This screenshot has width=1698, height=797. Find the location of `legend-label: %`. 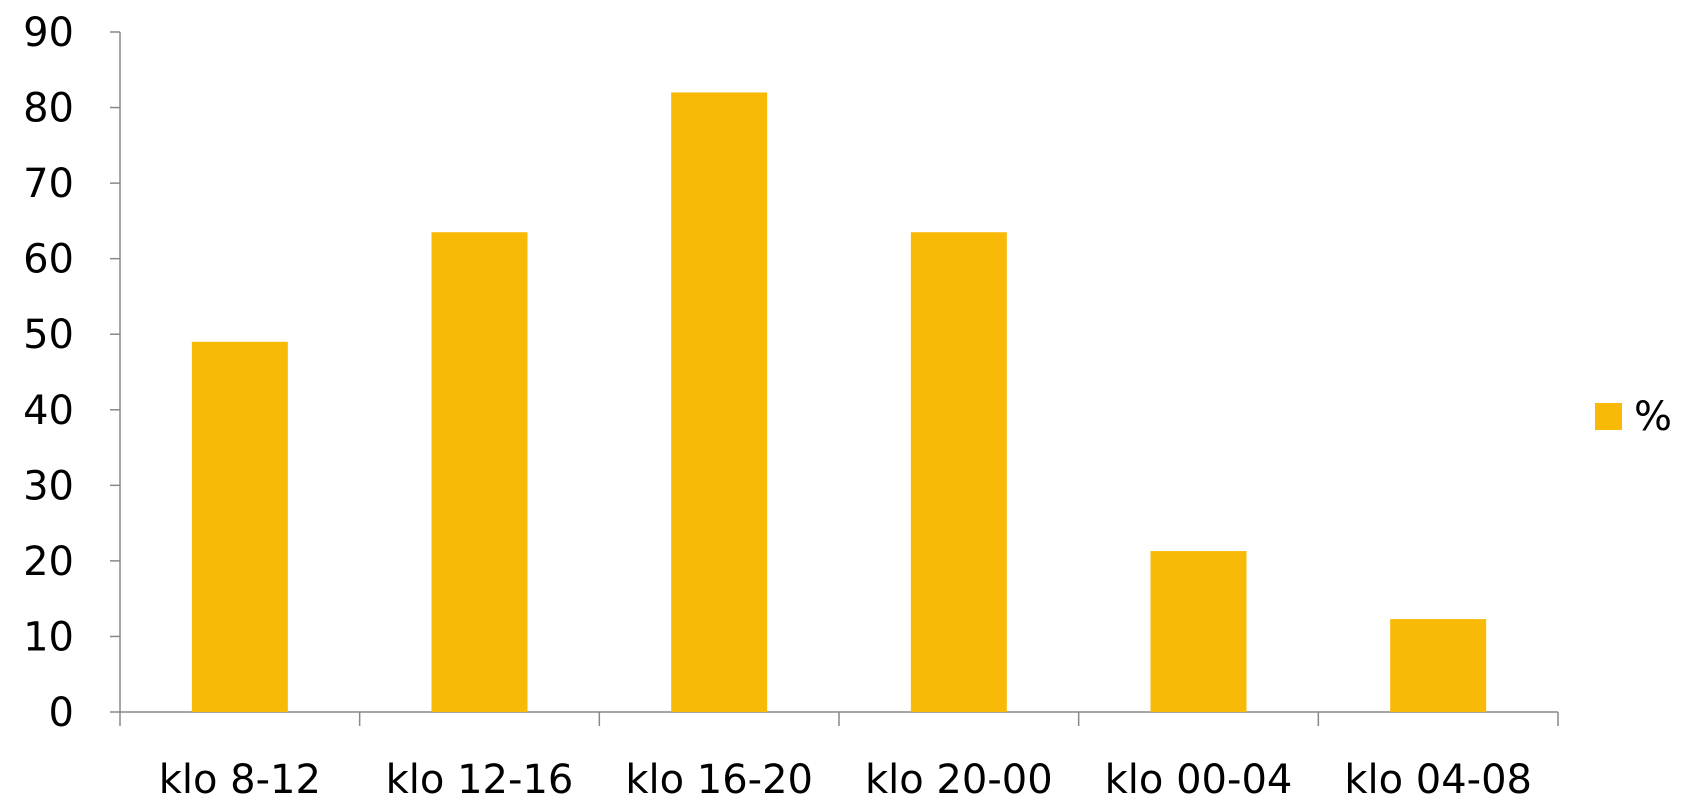

legend-label: % is located at coordinates (1653, 417).